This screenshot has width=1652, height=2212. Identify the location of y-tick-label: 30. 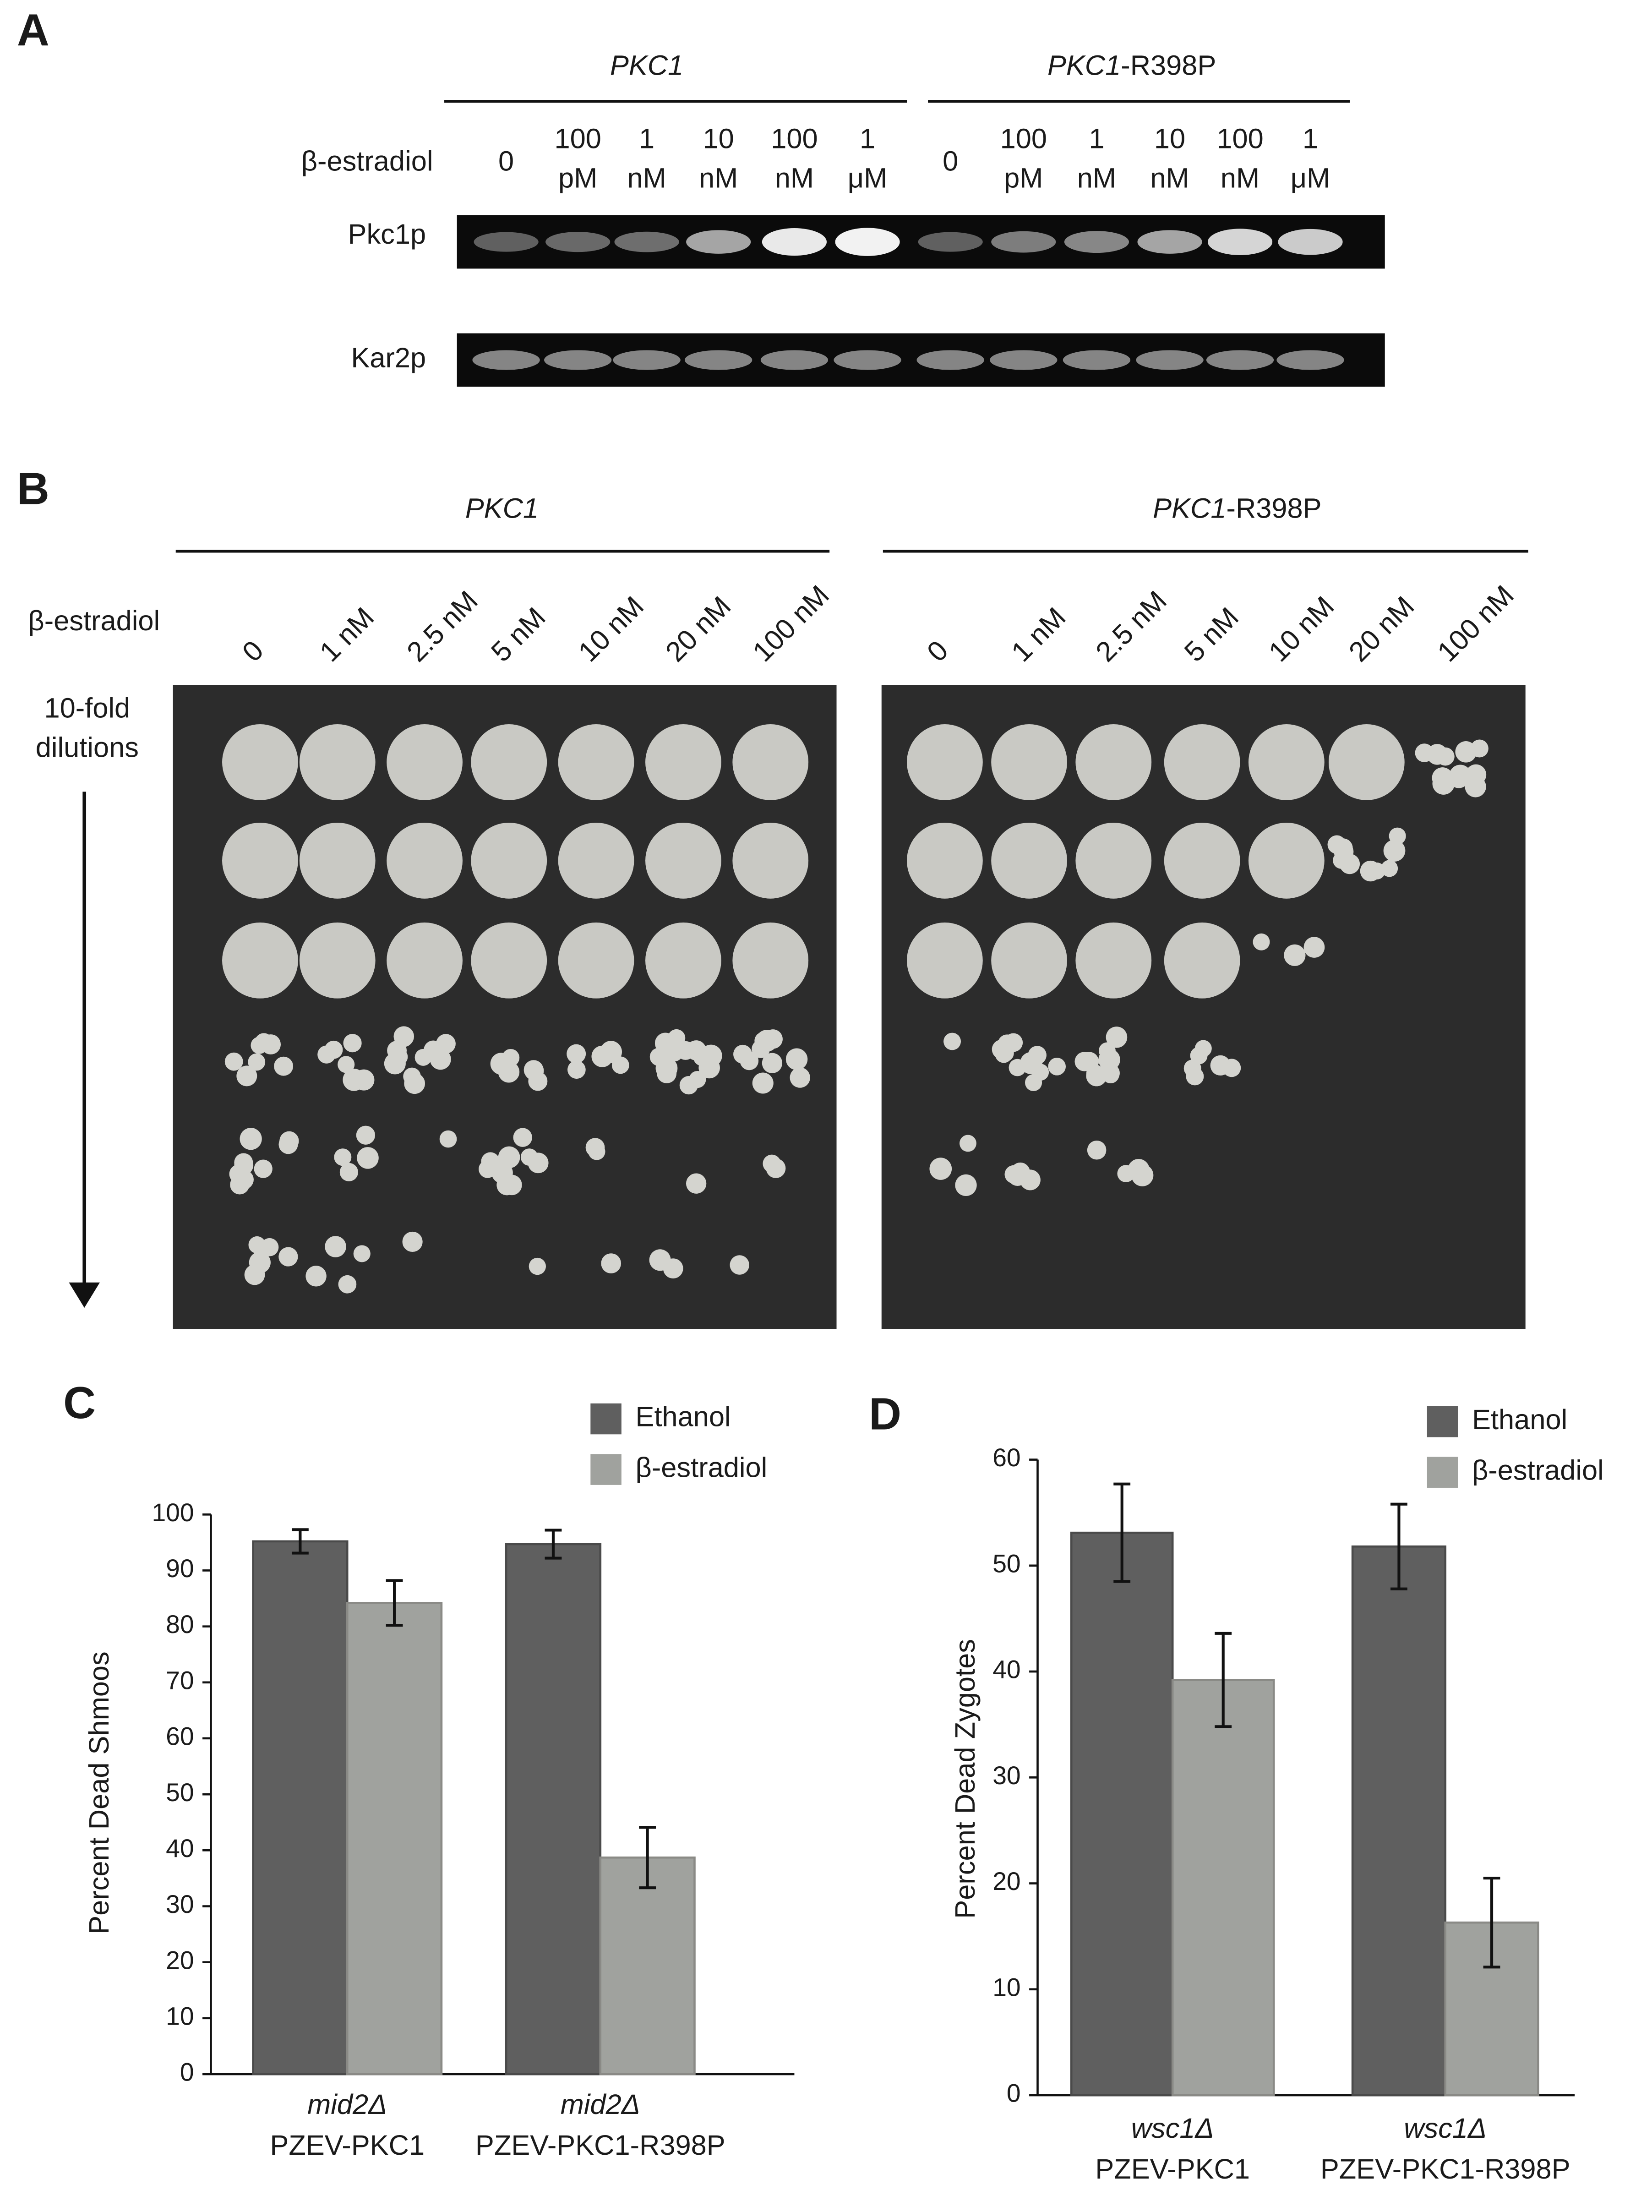
(180, 1904).